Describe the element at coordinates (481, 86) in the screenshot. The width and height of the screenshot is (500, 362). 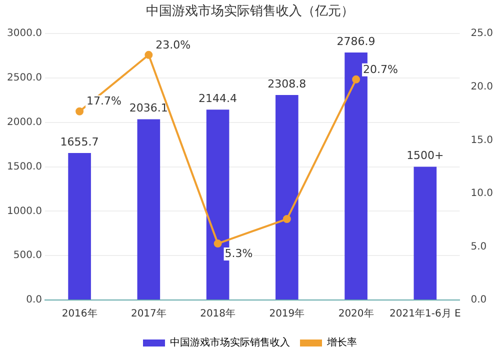
I see `y2-tick-label: 20.0` at that location.